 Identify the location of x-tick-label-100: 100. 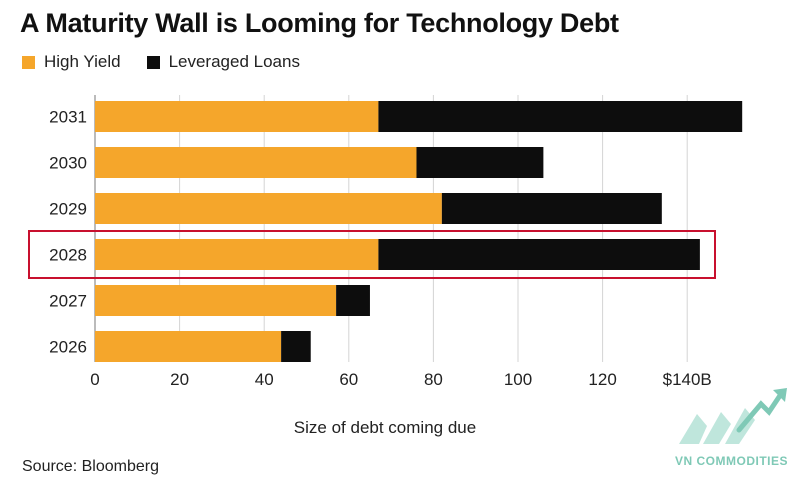
(518, 379).